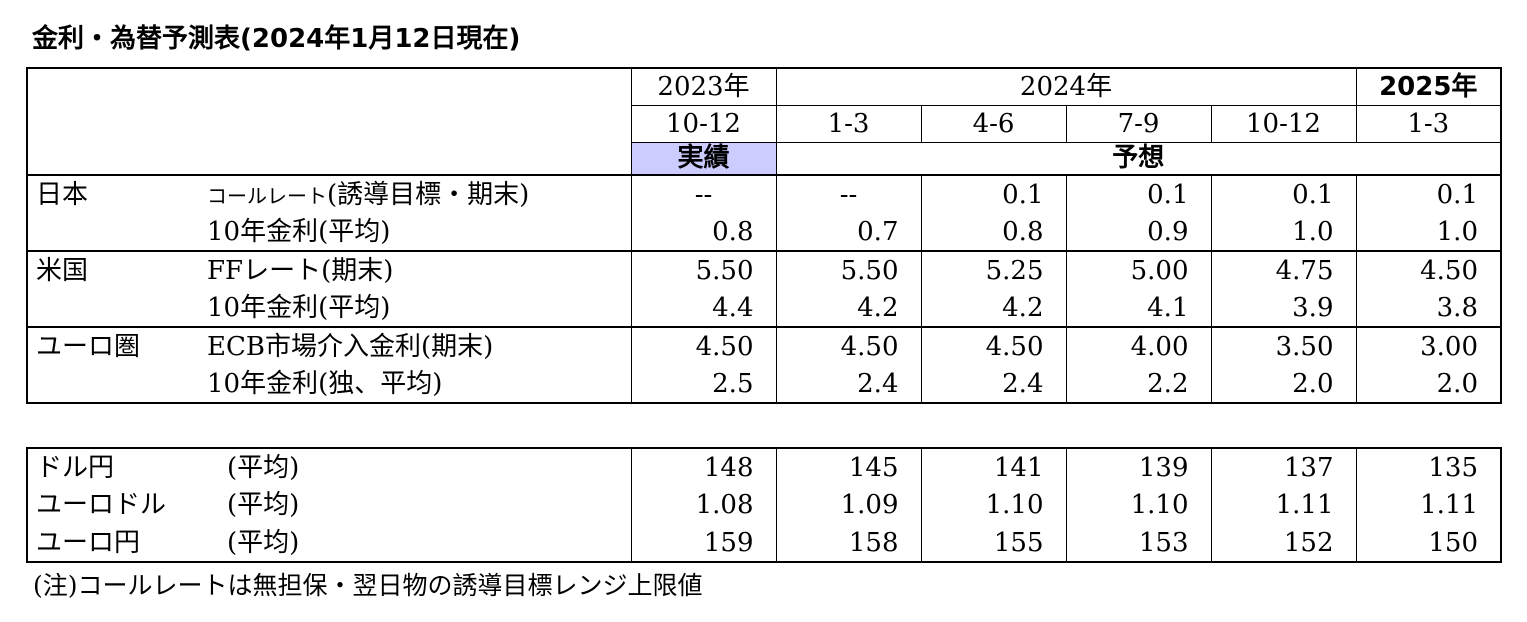 This screenshot has width=1527, height=622. I want to click on table-cell: 4.75, so click(1283, 270).